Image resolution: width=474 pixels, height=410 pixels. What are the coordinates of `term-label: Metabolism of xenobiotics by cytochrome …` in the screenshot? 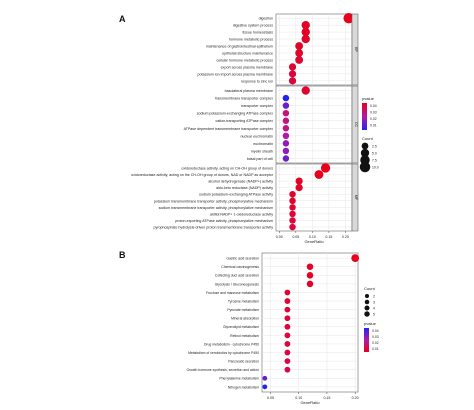 It's located at (223, 353).